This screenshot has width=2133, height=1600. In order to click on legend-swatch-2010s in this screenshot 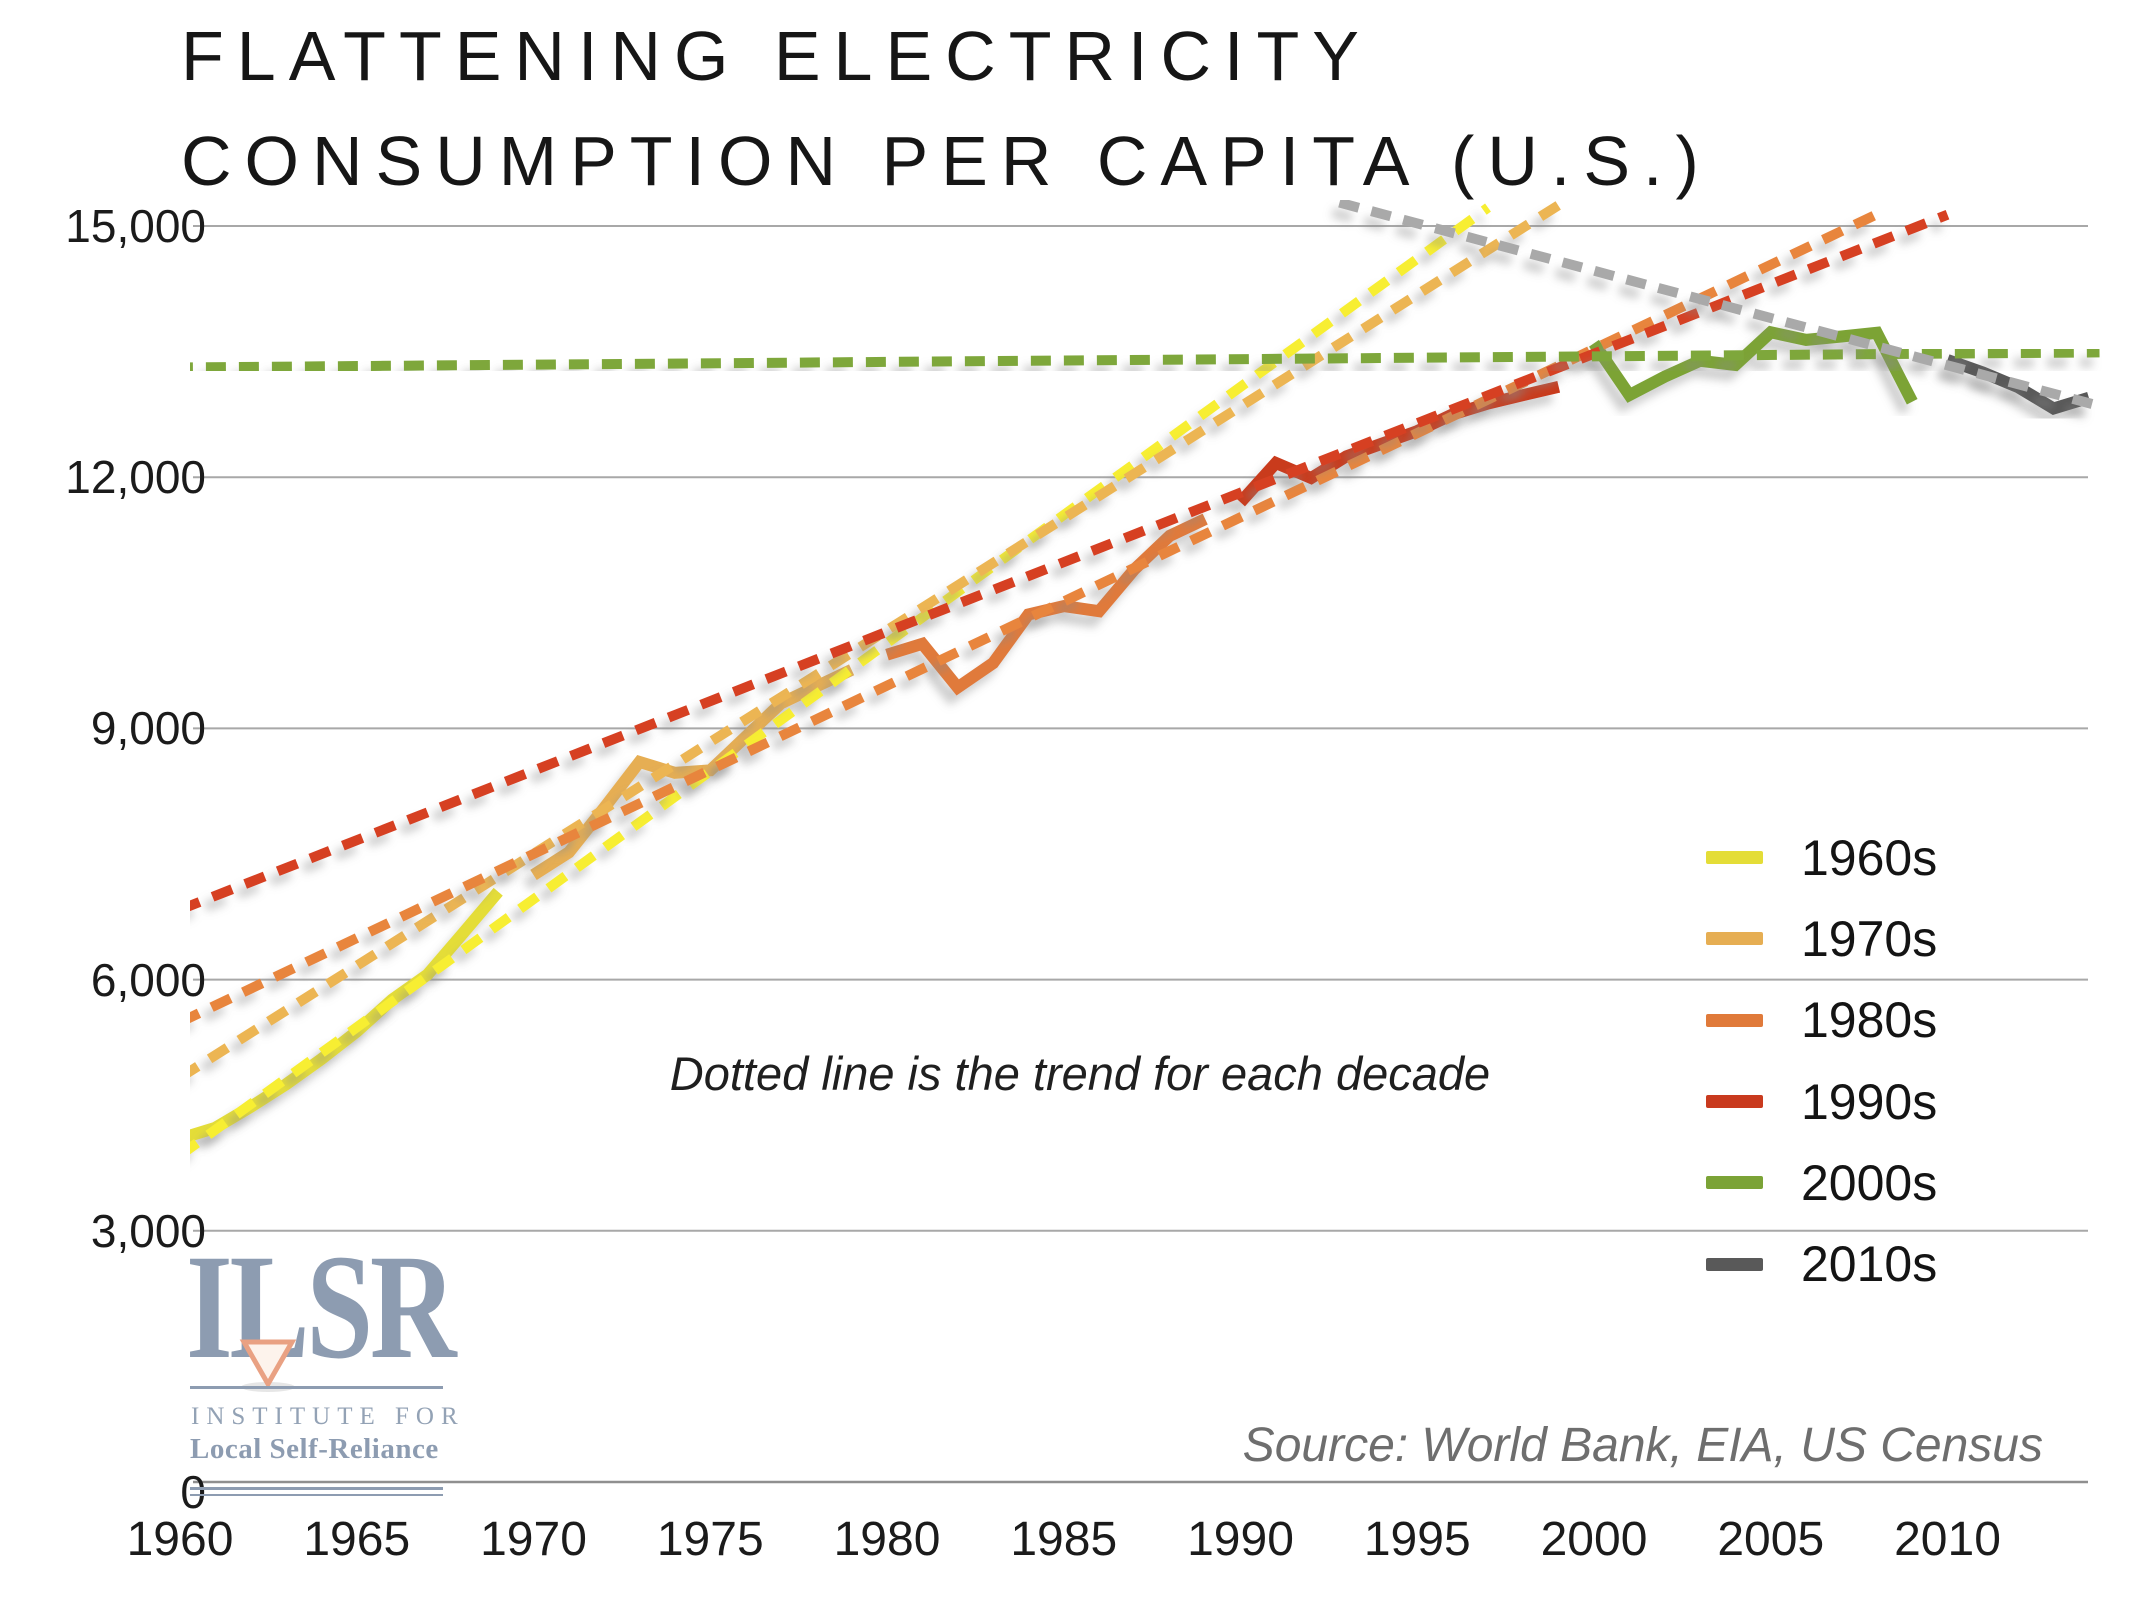, I will do `click(1734, 1264)`.